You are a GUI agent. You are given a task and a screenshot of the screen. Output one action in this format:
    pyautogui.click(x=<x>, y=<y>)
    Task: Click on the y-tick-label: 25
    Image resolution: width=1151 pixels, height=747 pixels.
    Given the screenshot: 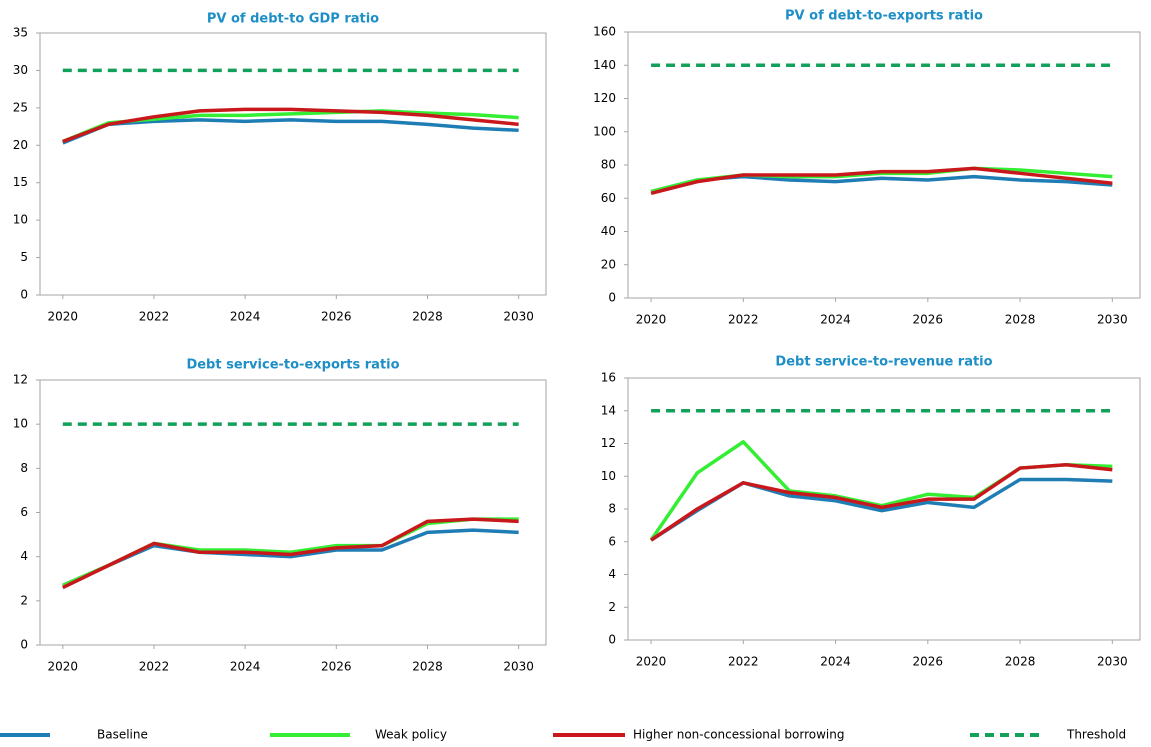 What is the action you would take?
    pyautogui.click(x=20, y=107)
    